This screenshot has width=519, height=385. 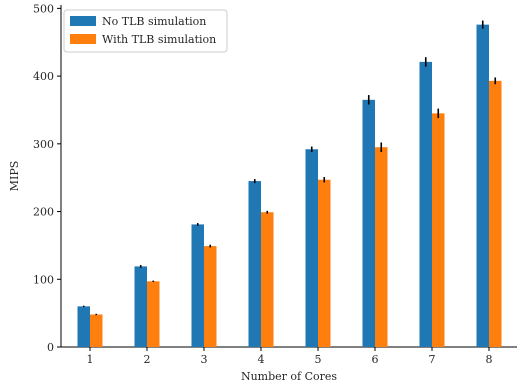 What do you see at coordinates (14, 176) in the screenshot?
I see `y-axis-label: MIPS` at bounding box center [14, 176].